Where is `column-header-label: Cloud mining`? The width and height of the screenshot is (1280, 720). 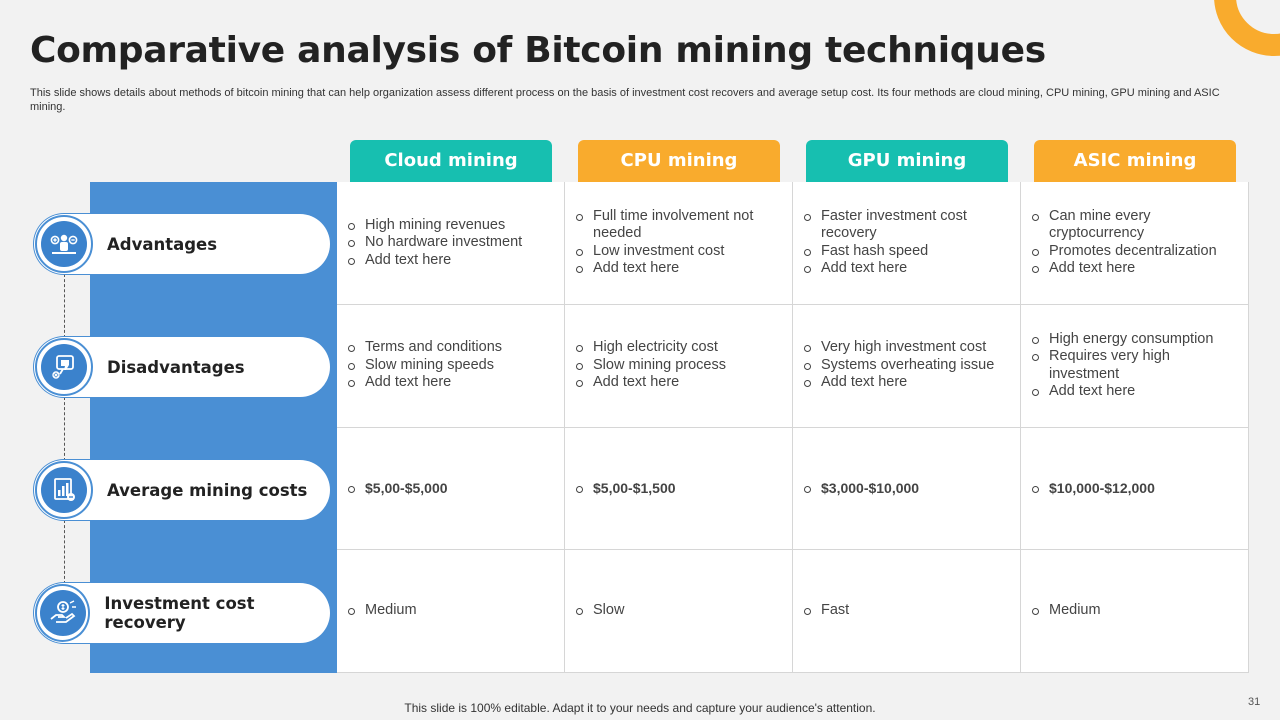 column-header-label: Cloud mining is located at coordinates (451, 160).